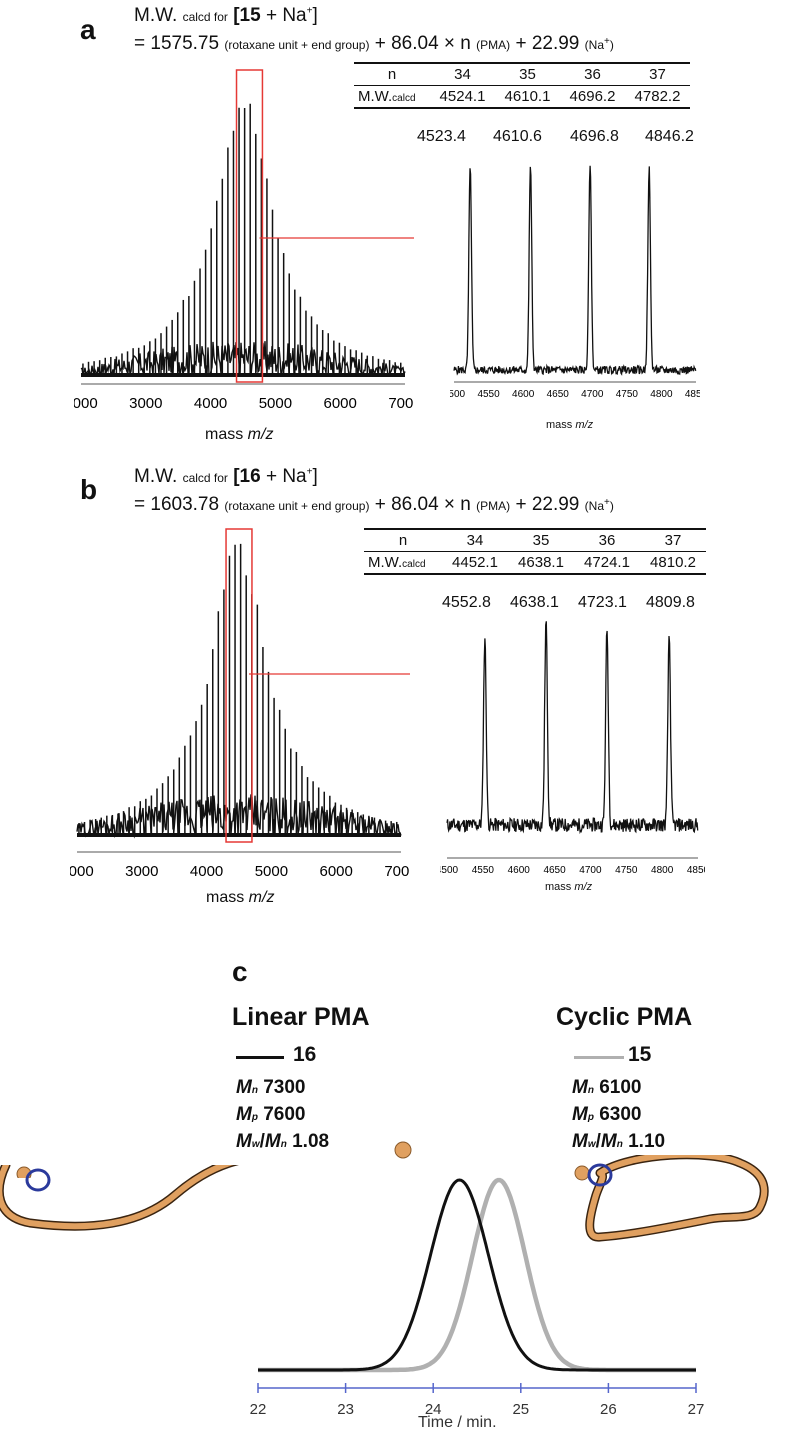 The image size is (787, 1442). I want to click on found-value: 4846.2, so click(669, 136).